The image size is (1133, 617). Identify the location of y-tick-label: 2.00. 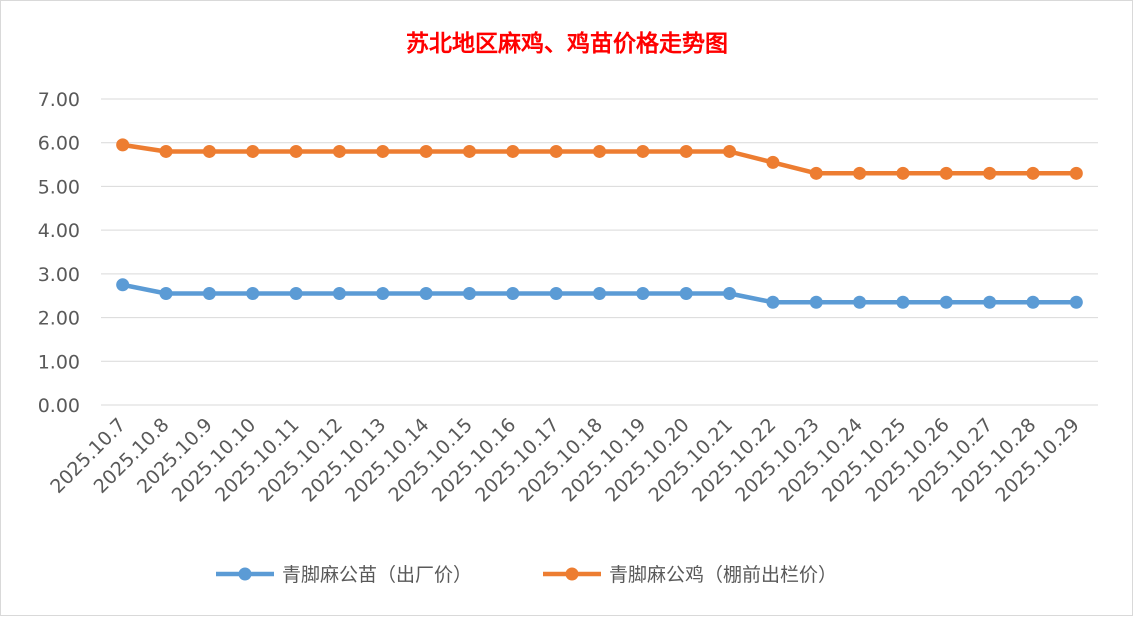
(59, 319).